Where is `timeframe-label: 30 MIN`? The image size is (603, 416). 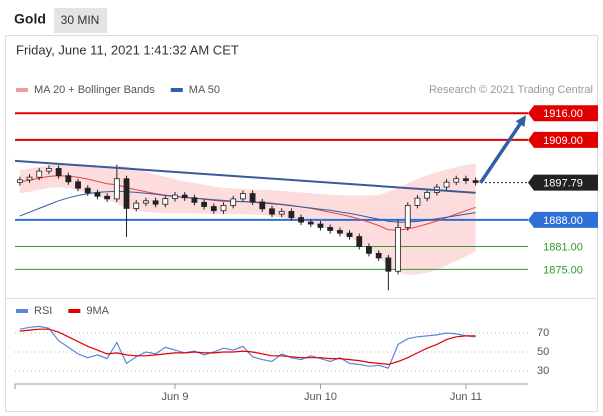
timeframe-label: 30 MIN is located at coordinates (80, 20).